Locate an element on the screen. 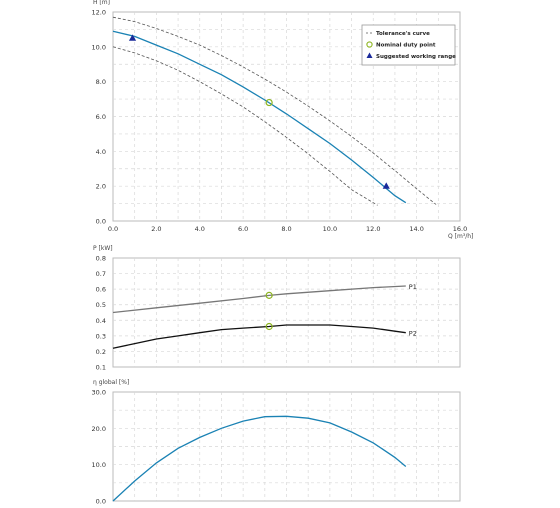  legend-duty-label: Nominal duty point is located at coordinates (406, 46).